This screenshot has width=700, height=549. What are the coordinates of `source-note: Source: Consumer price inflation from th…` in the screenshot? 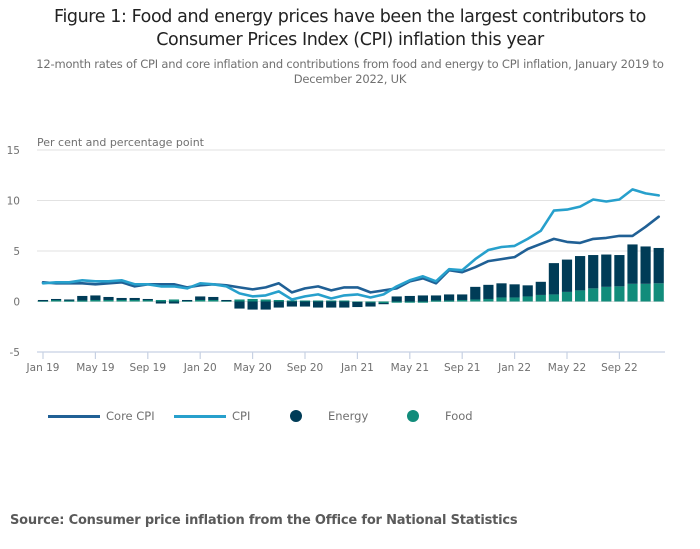 It's located at (264, 520).